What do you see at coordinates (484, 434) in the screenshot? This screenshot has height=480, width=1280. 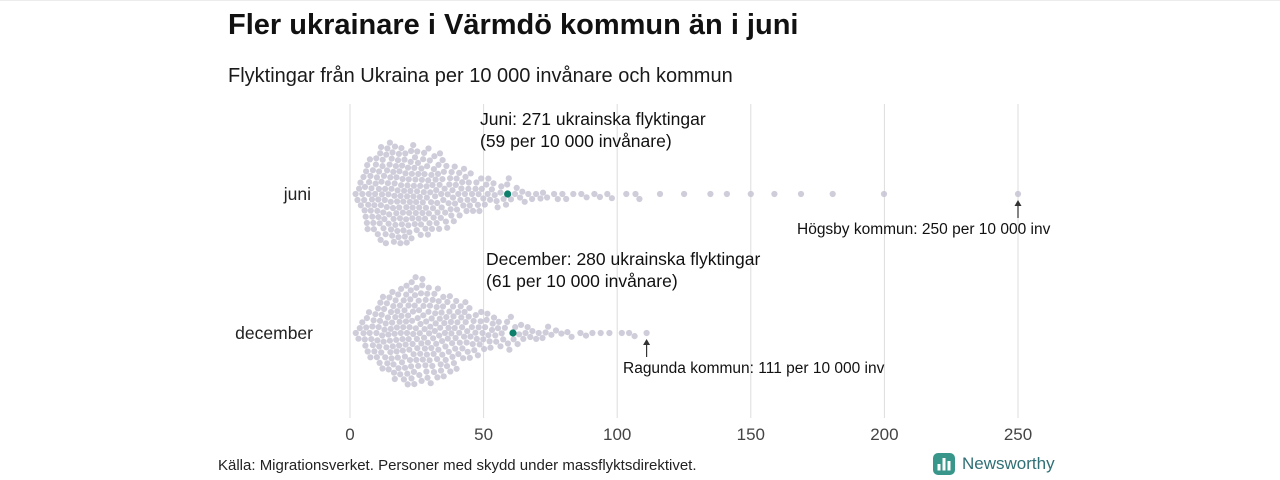 I see `x-tick-label-50: 50` at bounding box center [484, 434].